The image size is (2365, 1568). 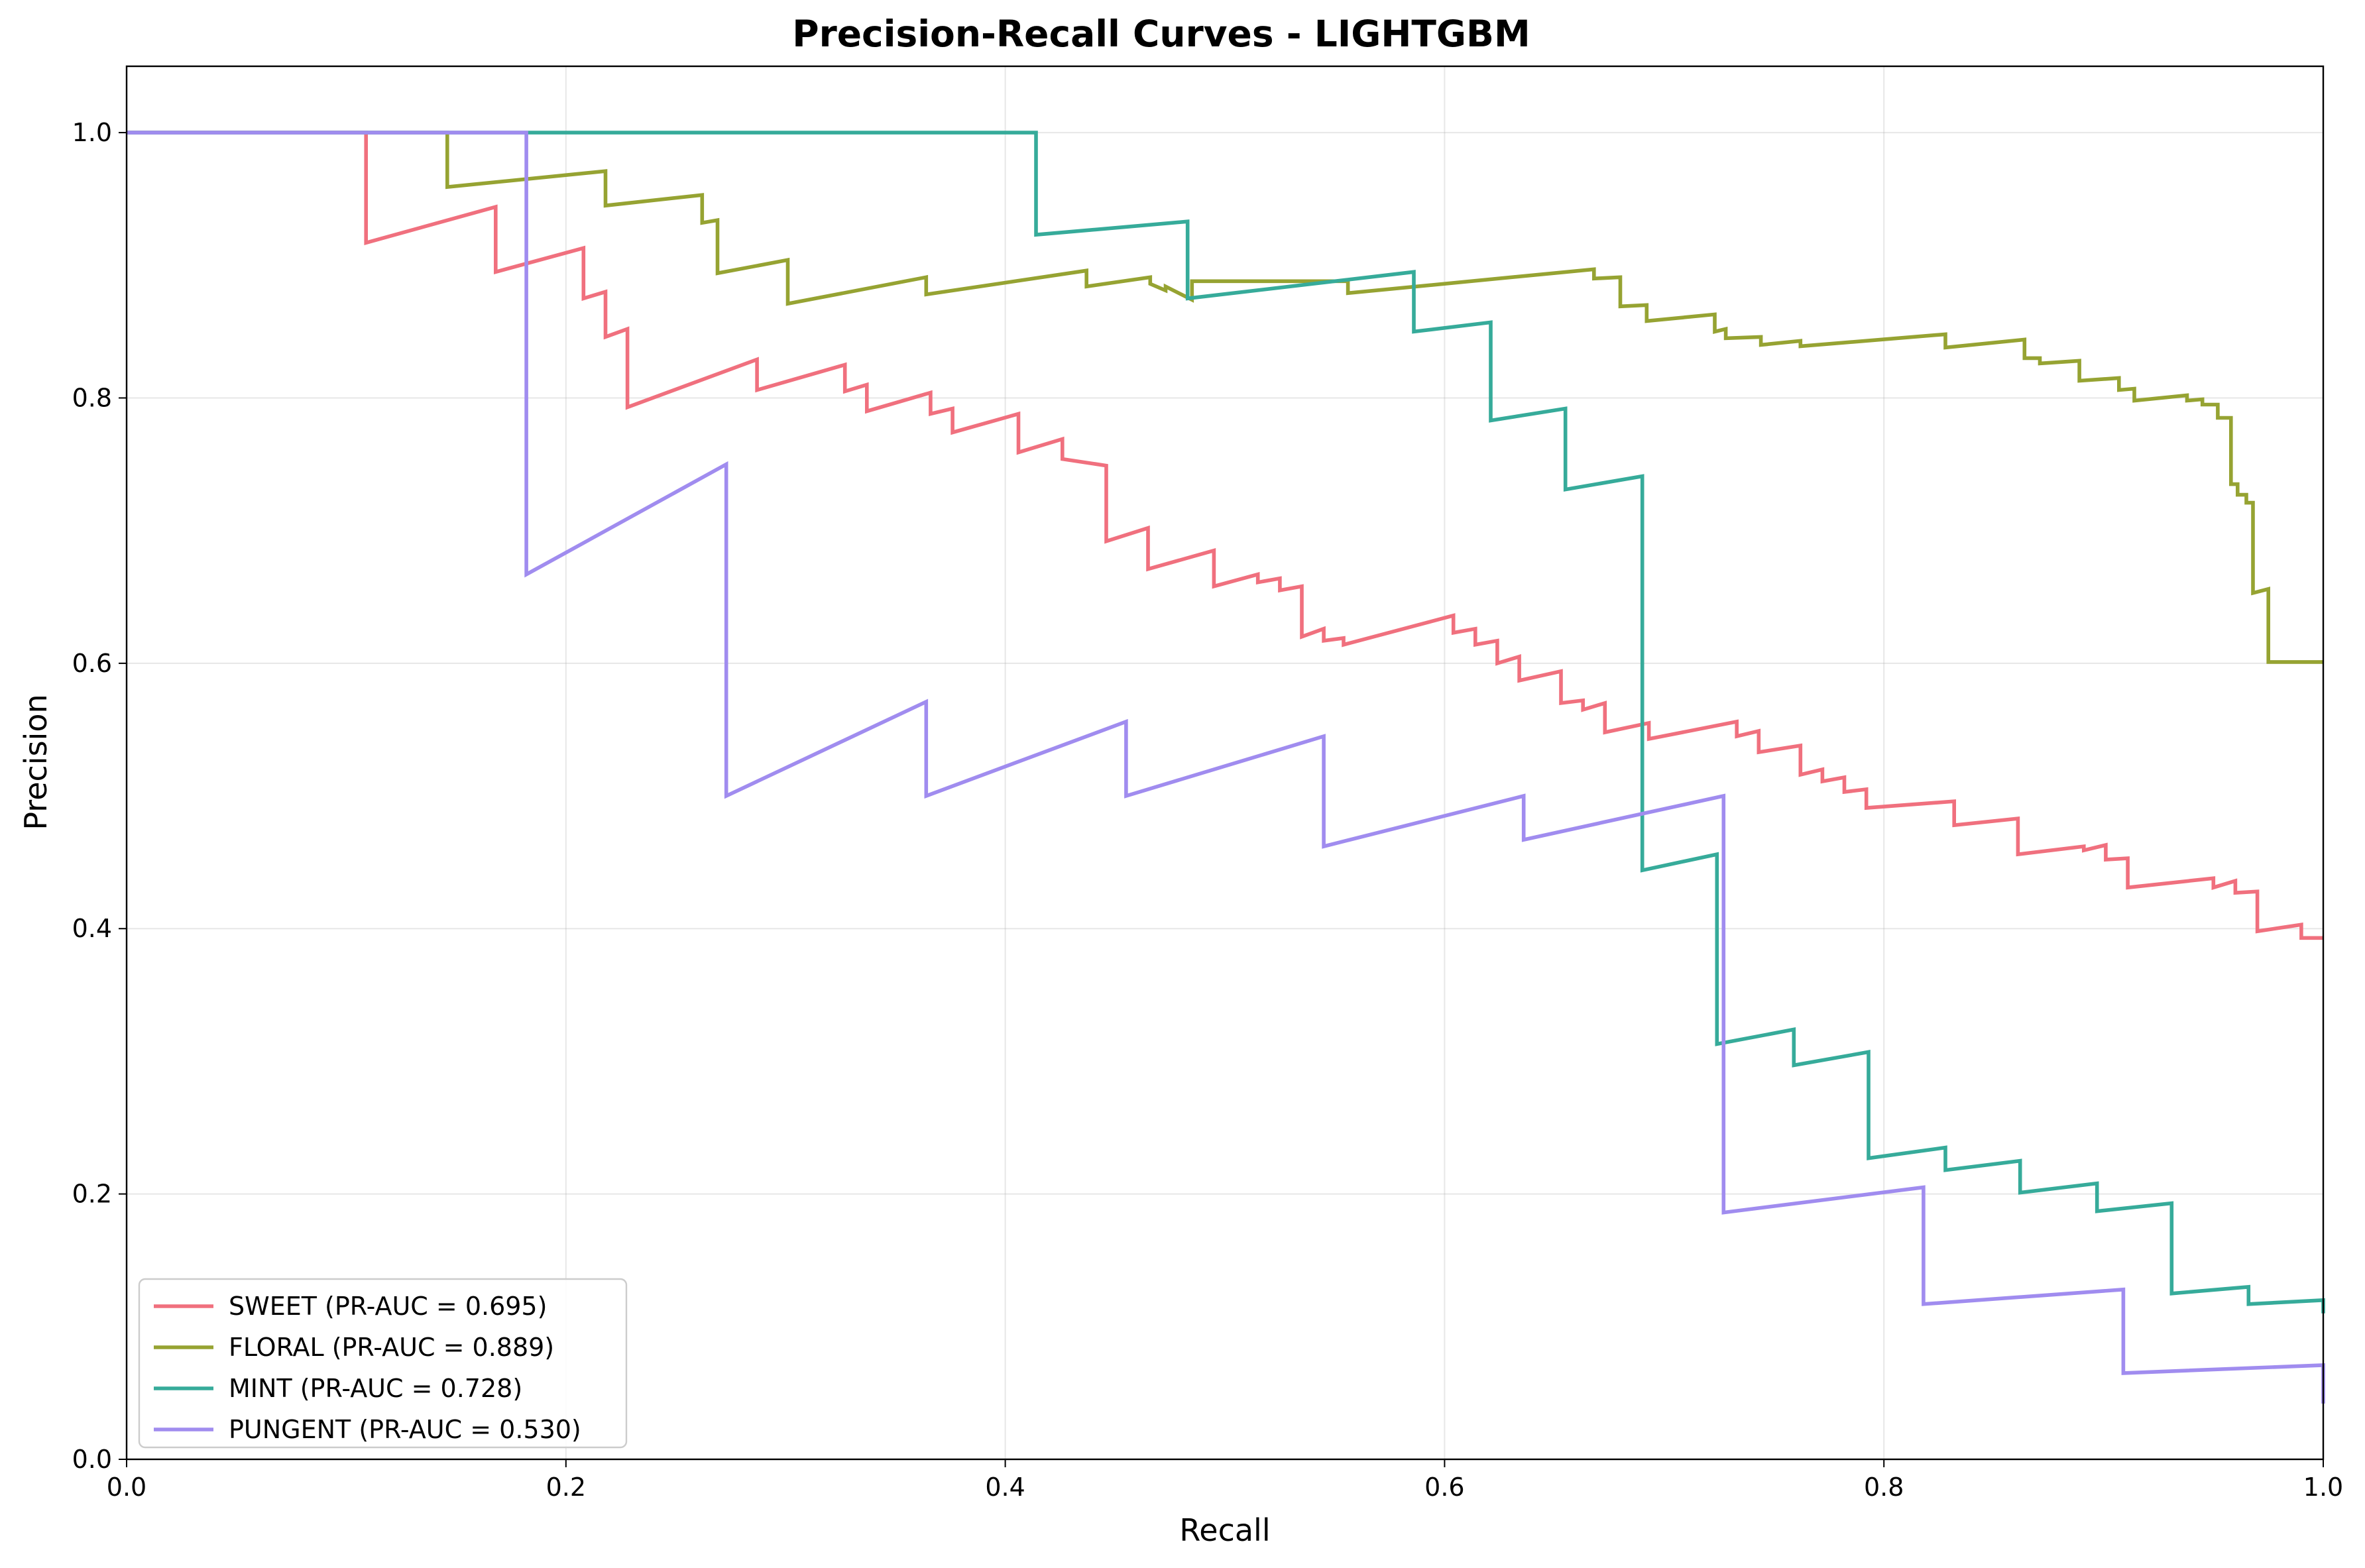 What do you see at coordinates (2323, 1488) in the screenshot?
I see `x-tick-label: 1.0` at bounding box center [2323, 1488].